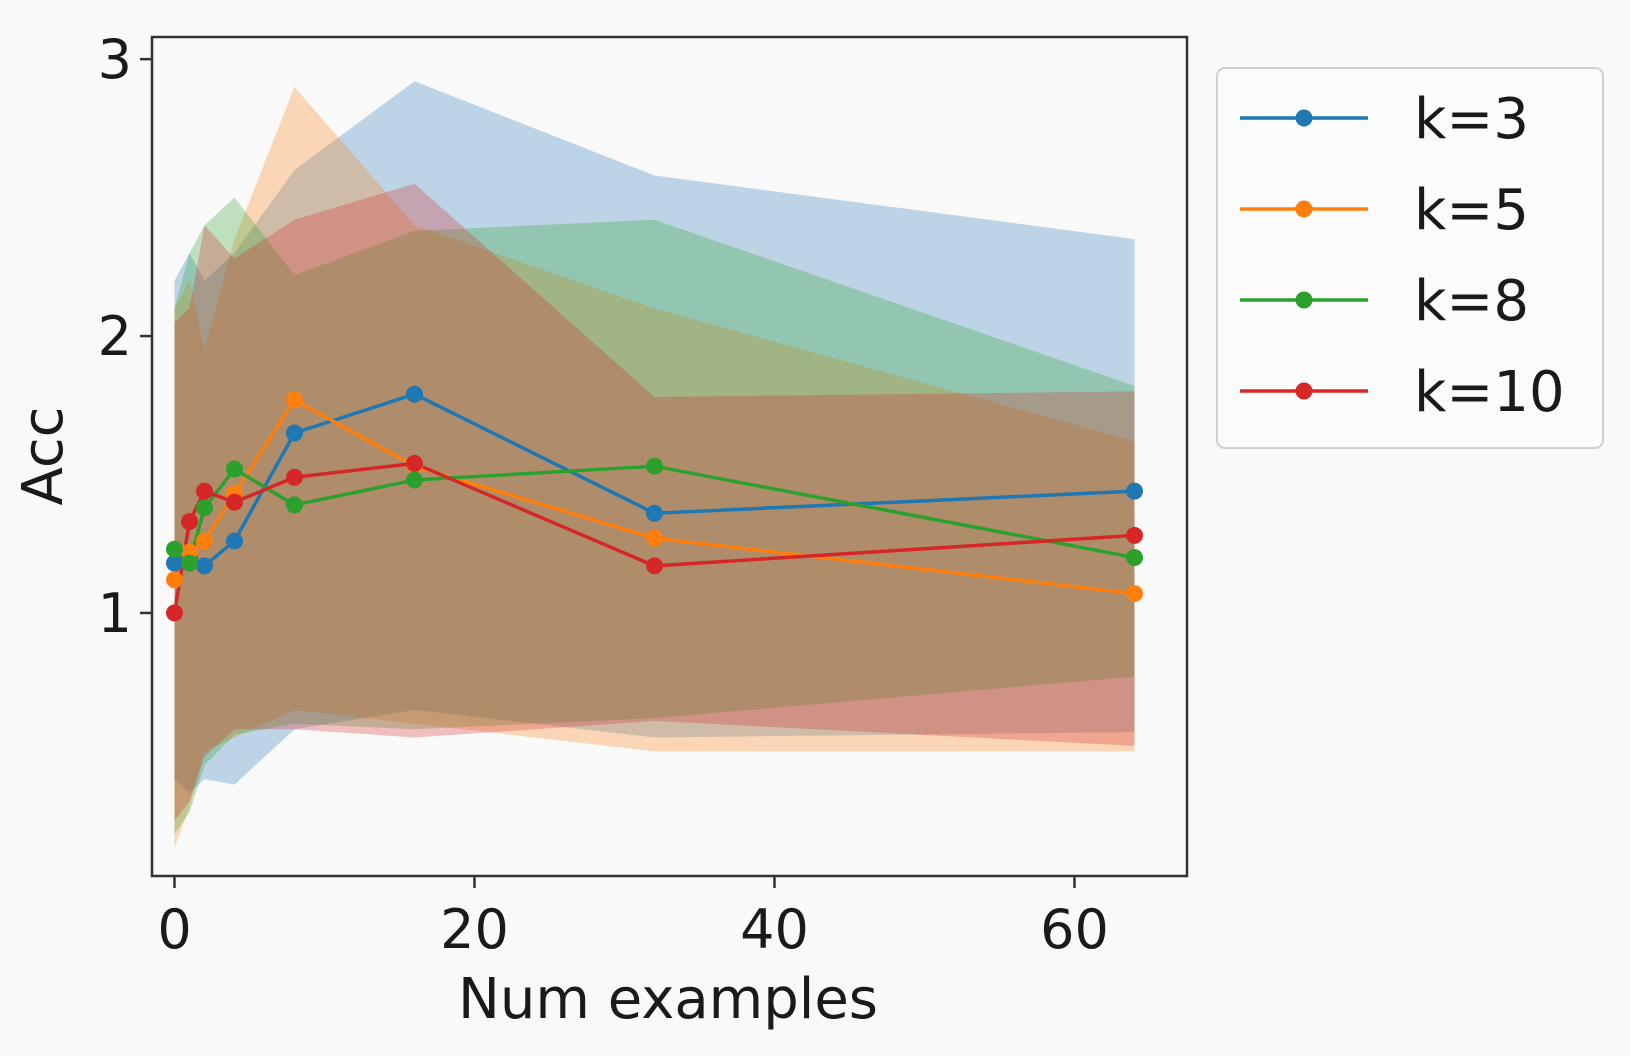 This screenshot has width=1630, height=1056. What do you see at coordinates (1074, 929) in the screenshot?
I see `x-tick-label: 60` at bounding box center [1074, 929].